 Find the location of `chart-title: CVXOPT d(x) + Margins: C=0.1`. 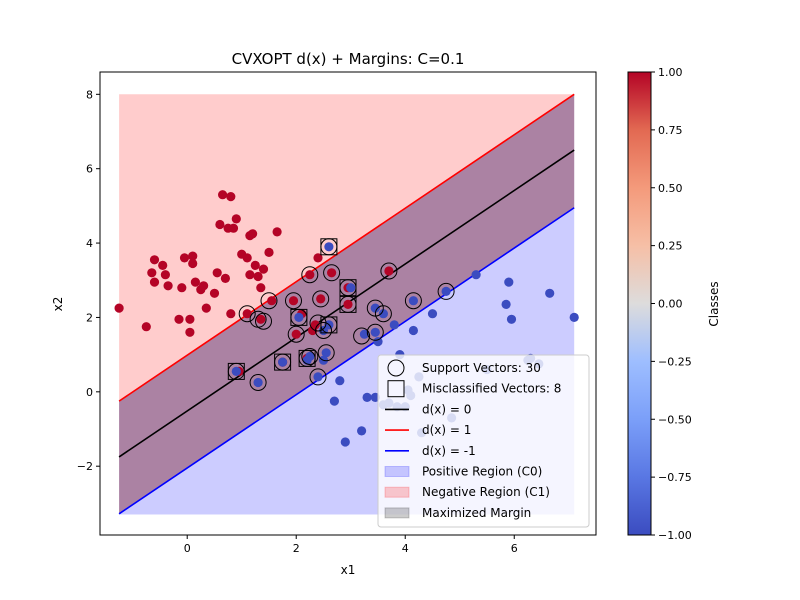

chart-title: CVXOPT d(x) + Margins: C=0.1 is located at coordinates (348, 59).